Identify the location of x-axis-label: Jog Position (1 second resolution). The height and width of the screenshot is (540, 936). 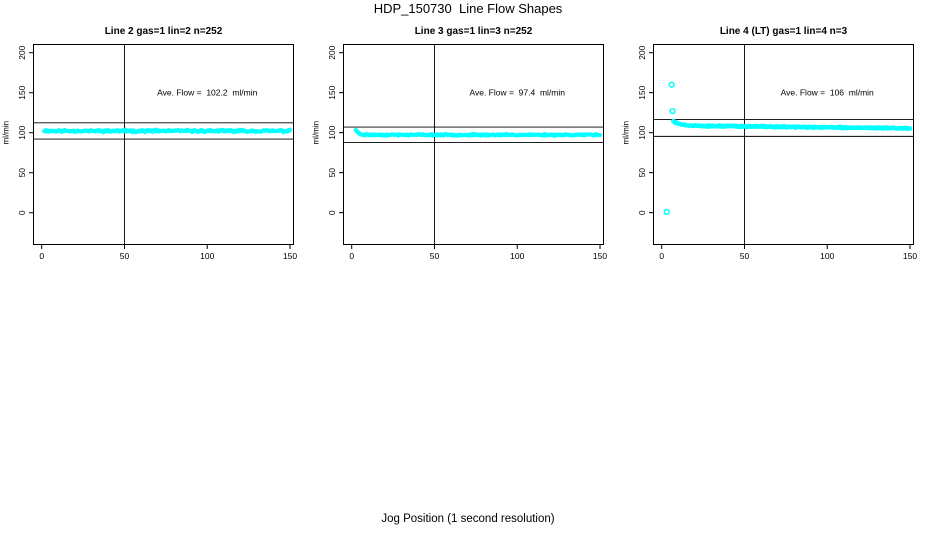
(467, 519).